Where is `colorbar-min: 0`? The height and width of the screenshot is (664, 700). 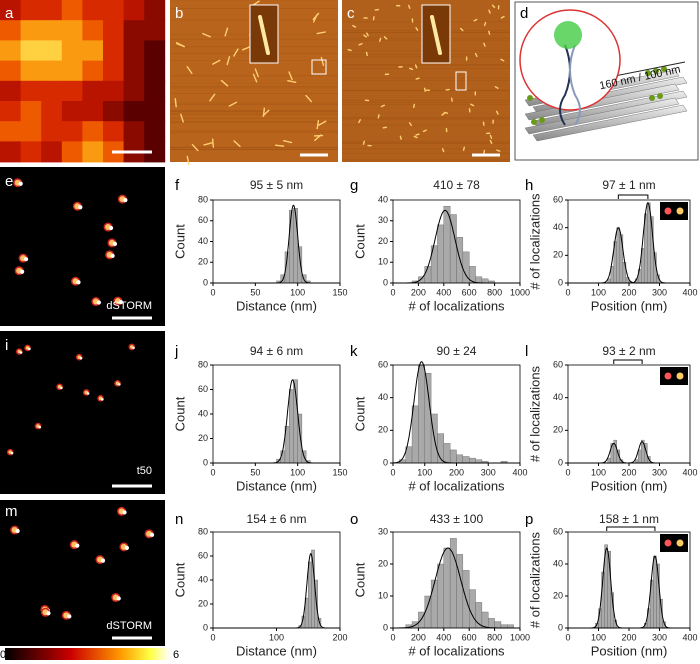 colorbar-min: 0 is located at coordinates (3, 655).